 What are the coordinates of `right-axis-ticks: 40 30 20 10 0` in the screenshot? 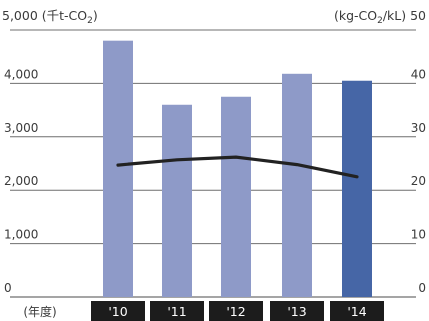 It's located at (418, 181).